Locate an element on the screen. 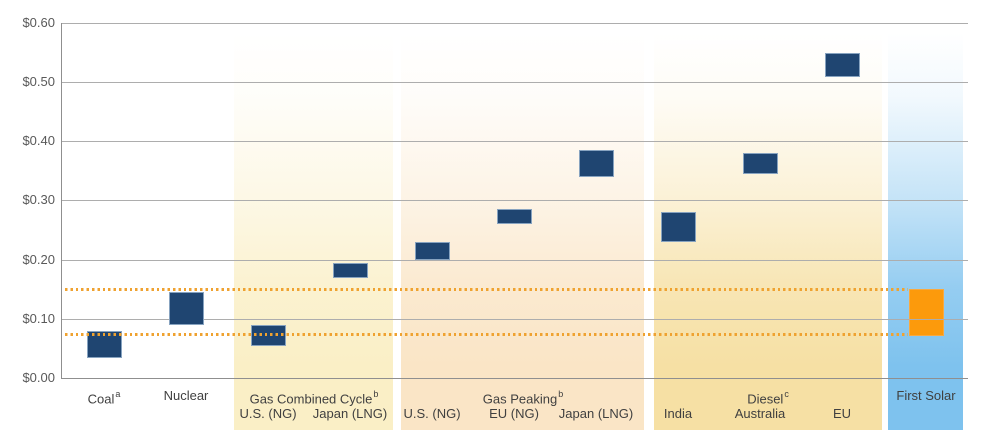  gridline-0.10 is located at coordinates (514, 319).